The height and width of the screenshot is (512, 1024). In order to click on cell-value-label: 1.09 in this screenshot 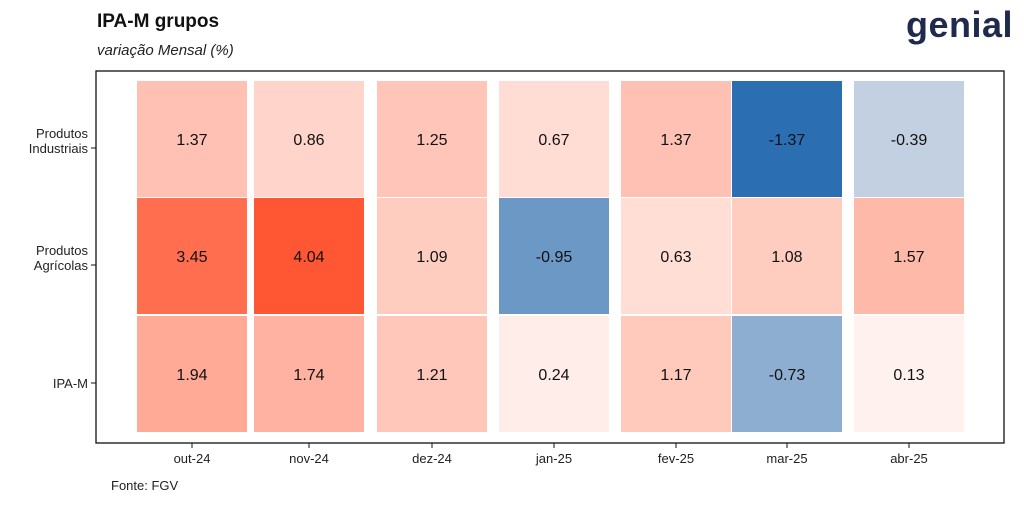, I will do `click(431, 257)`.